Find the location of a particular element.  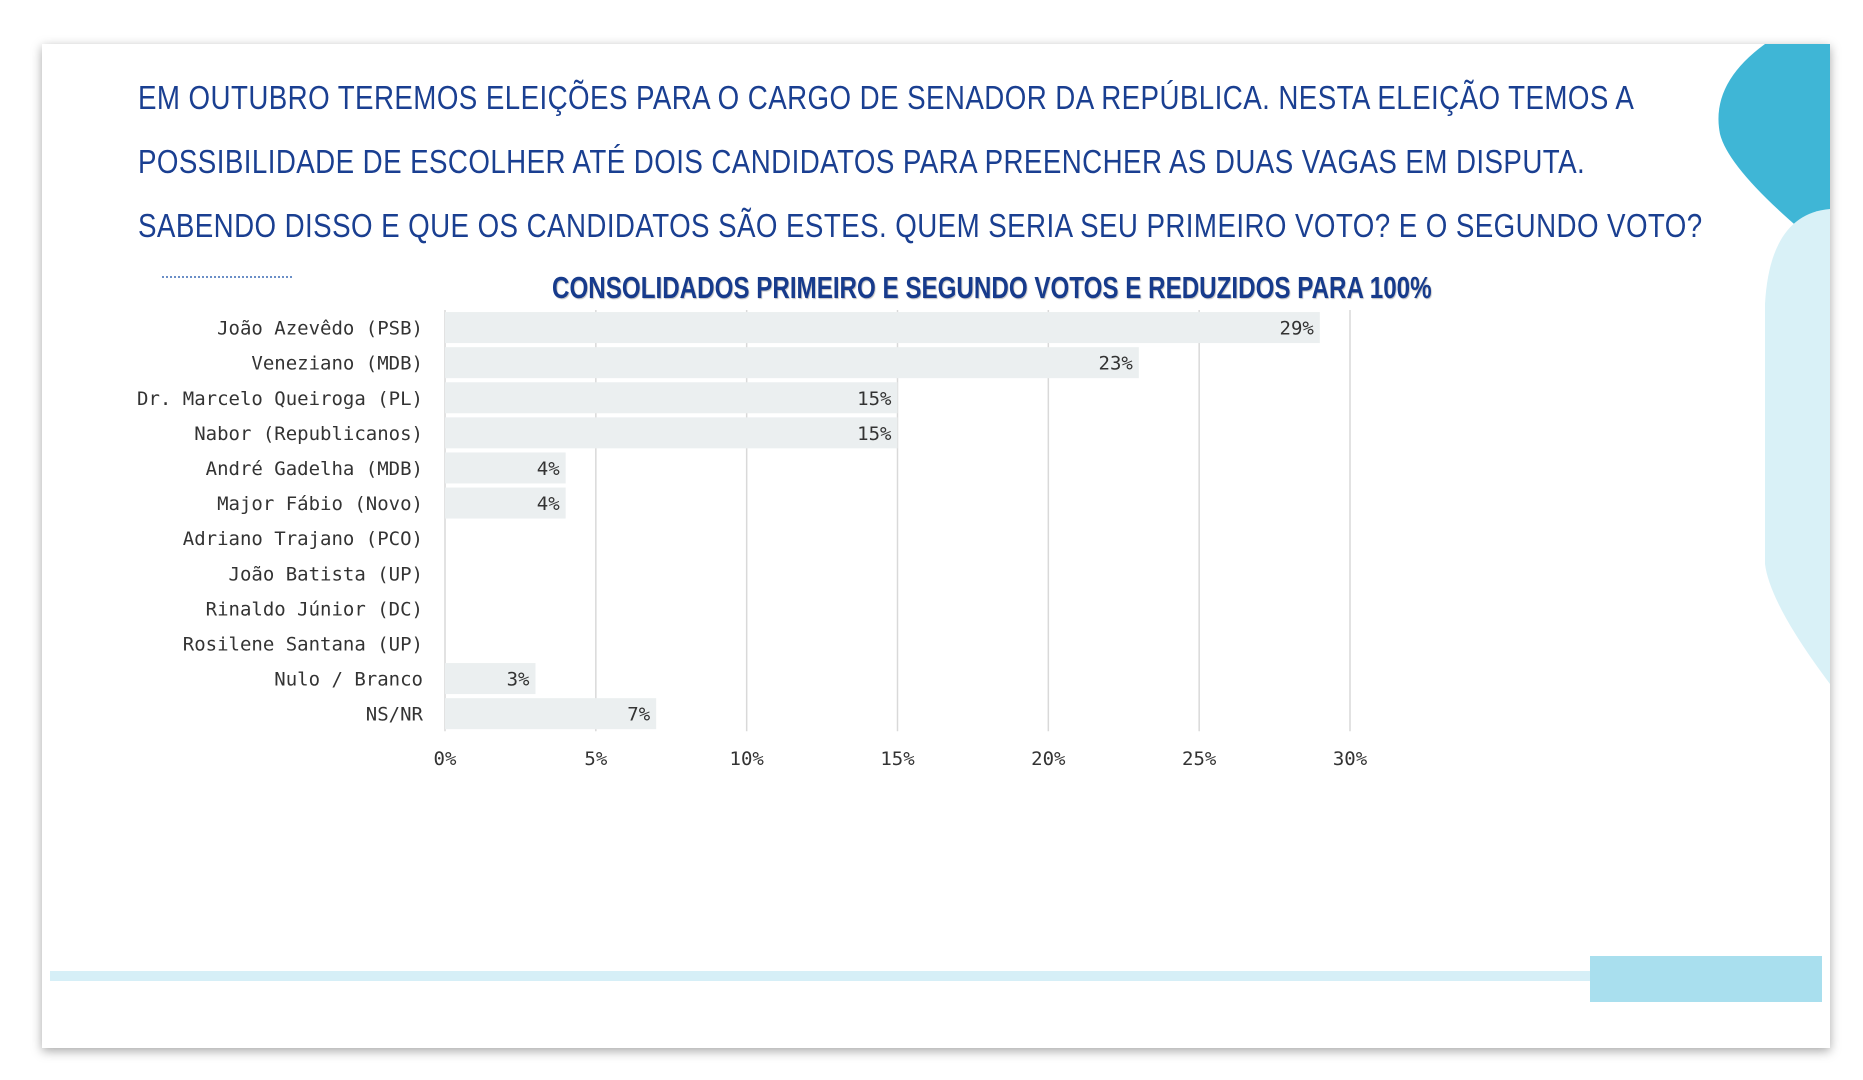

x-tick-label: 30% is located at coordinates (1350, 759).